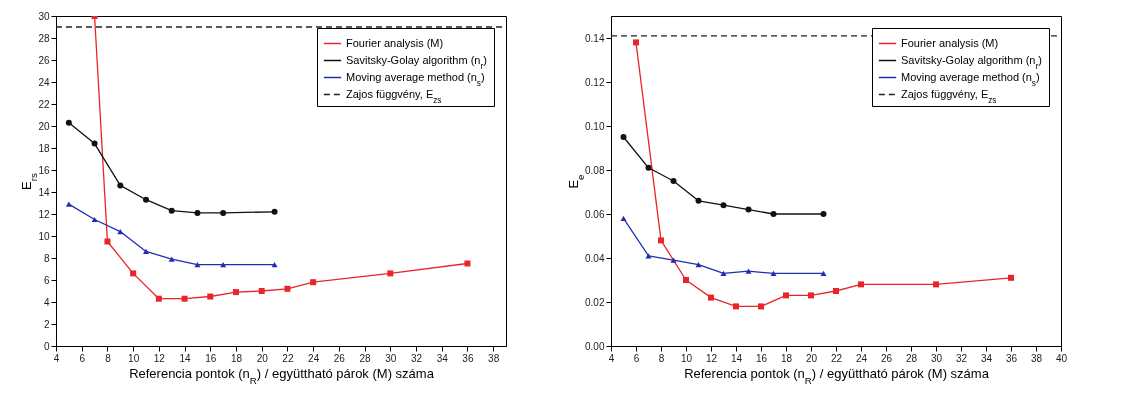 This screenshot has width=1123, height=417. Describe the element at coordinates (44, 104) in the screenshot. I see `y-tick-label: 22` at that location.